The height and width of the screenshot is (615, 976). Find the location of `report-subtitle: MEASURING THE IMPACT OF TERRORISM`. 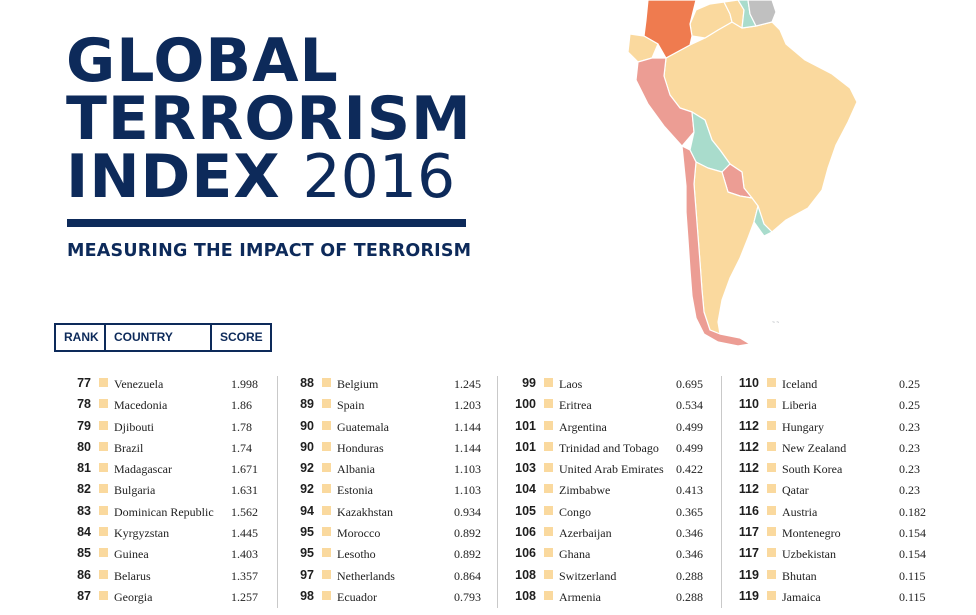

report-subtitle: MEASURING THE IMPACT OF TERRORISM is located at coordinates (269, 251).